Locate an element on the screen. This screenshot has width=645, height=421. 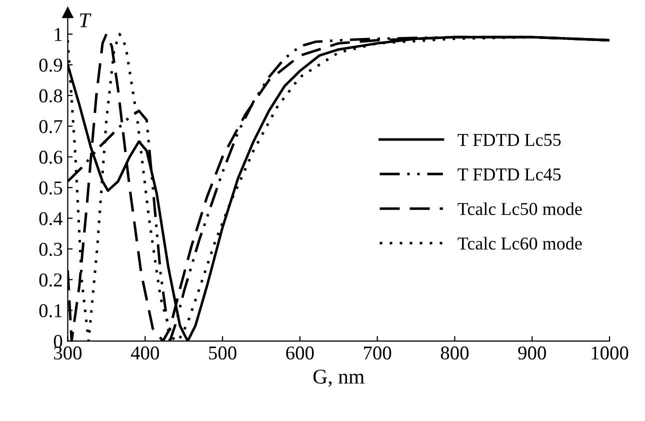
legend-label: Tcalc Lc50 mode is located at coordinates (520, 209).